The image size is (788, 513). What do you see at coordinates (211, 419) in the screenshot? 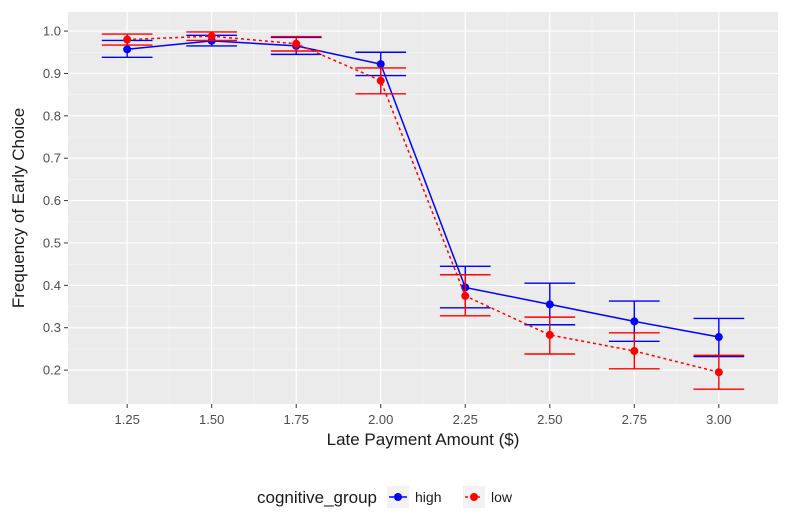
I see `x-tick-label: 1.50` at bounding box center [211, 419].